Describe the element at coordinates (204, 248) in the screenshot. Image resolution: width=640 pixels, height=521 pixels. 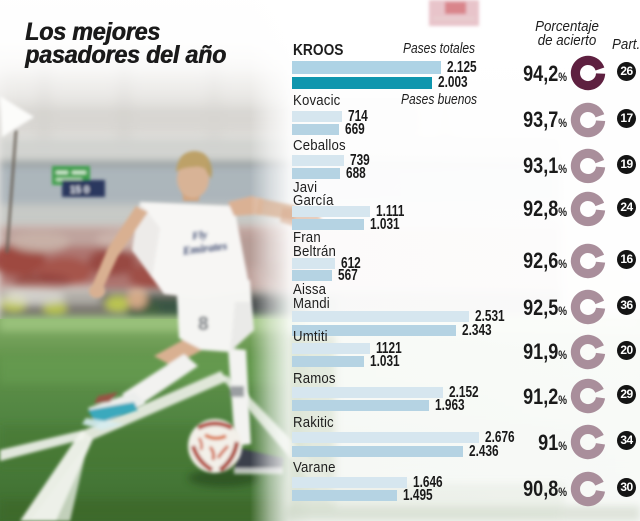
I see `svg-text: Emirates` at that location.